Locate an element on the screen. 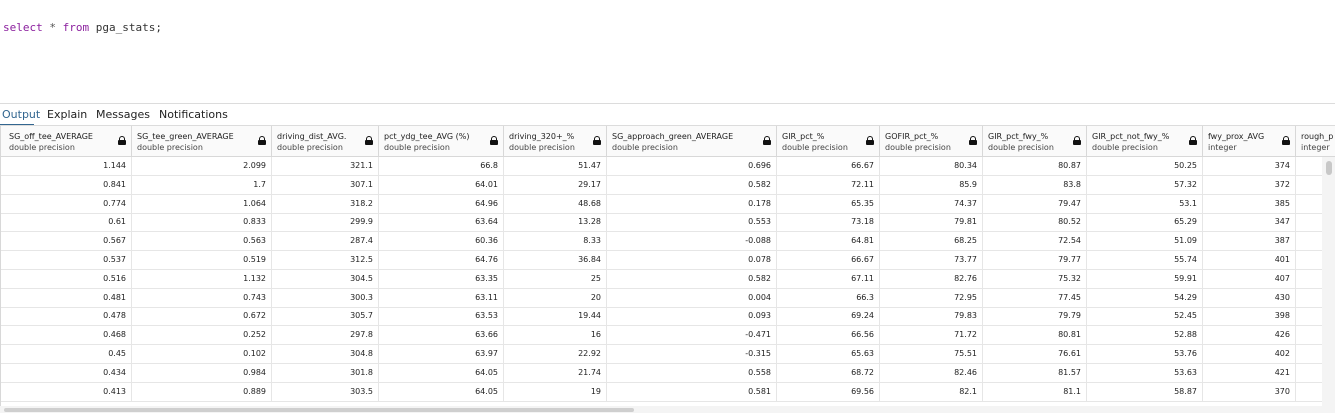 The width and height of the screenshot is (1335, 413). table-cell: 385 is located at coordinates (1249, 204).